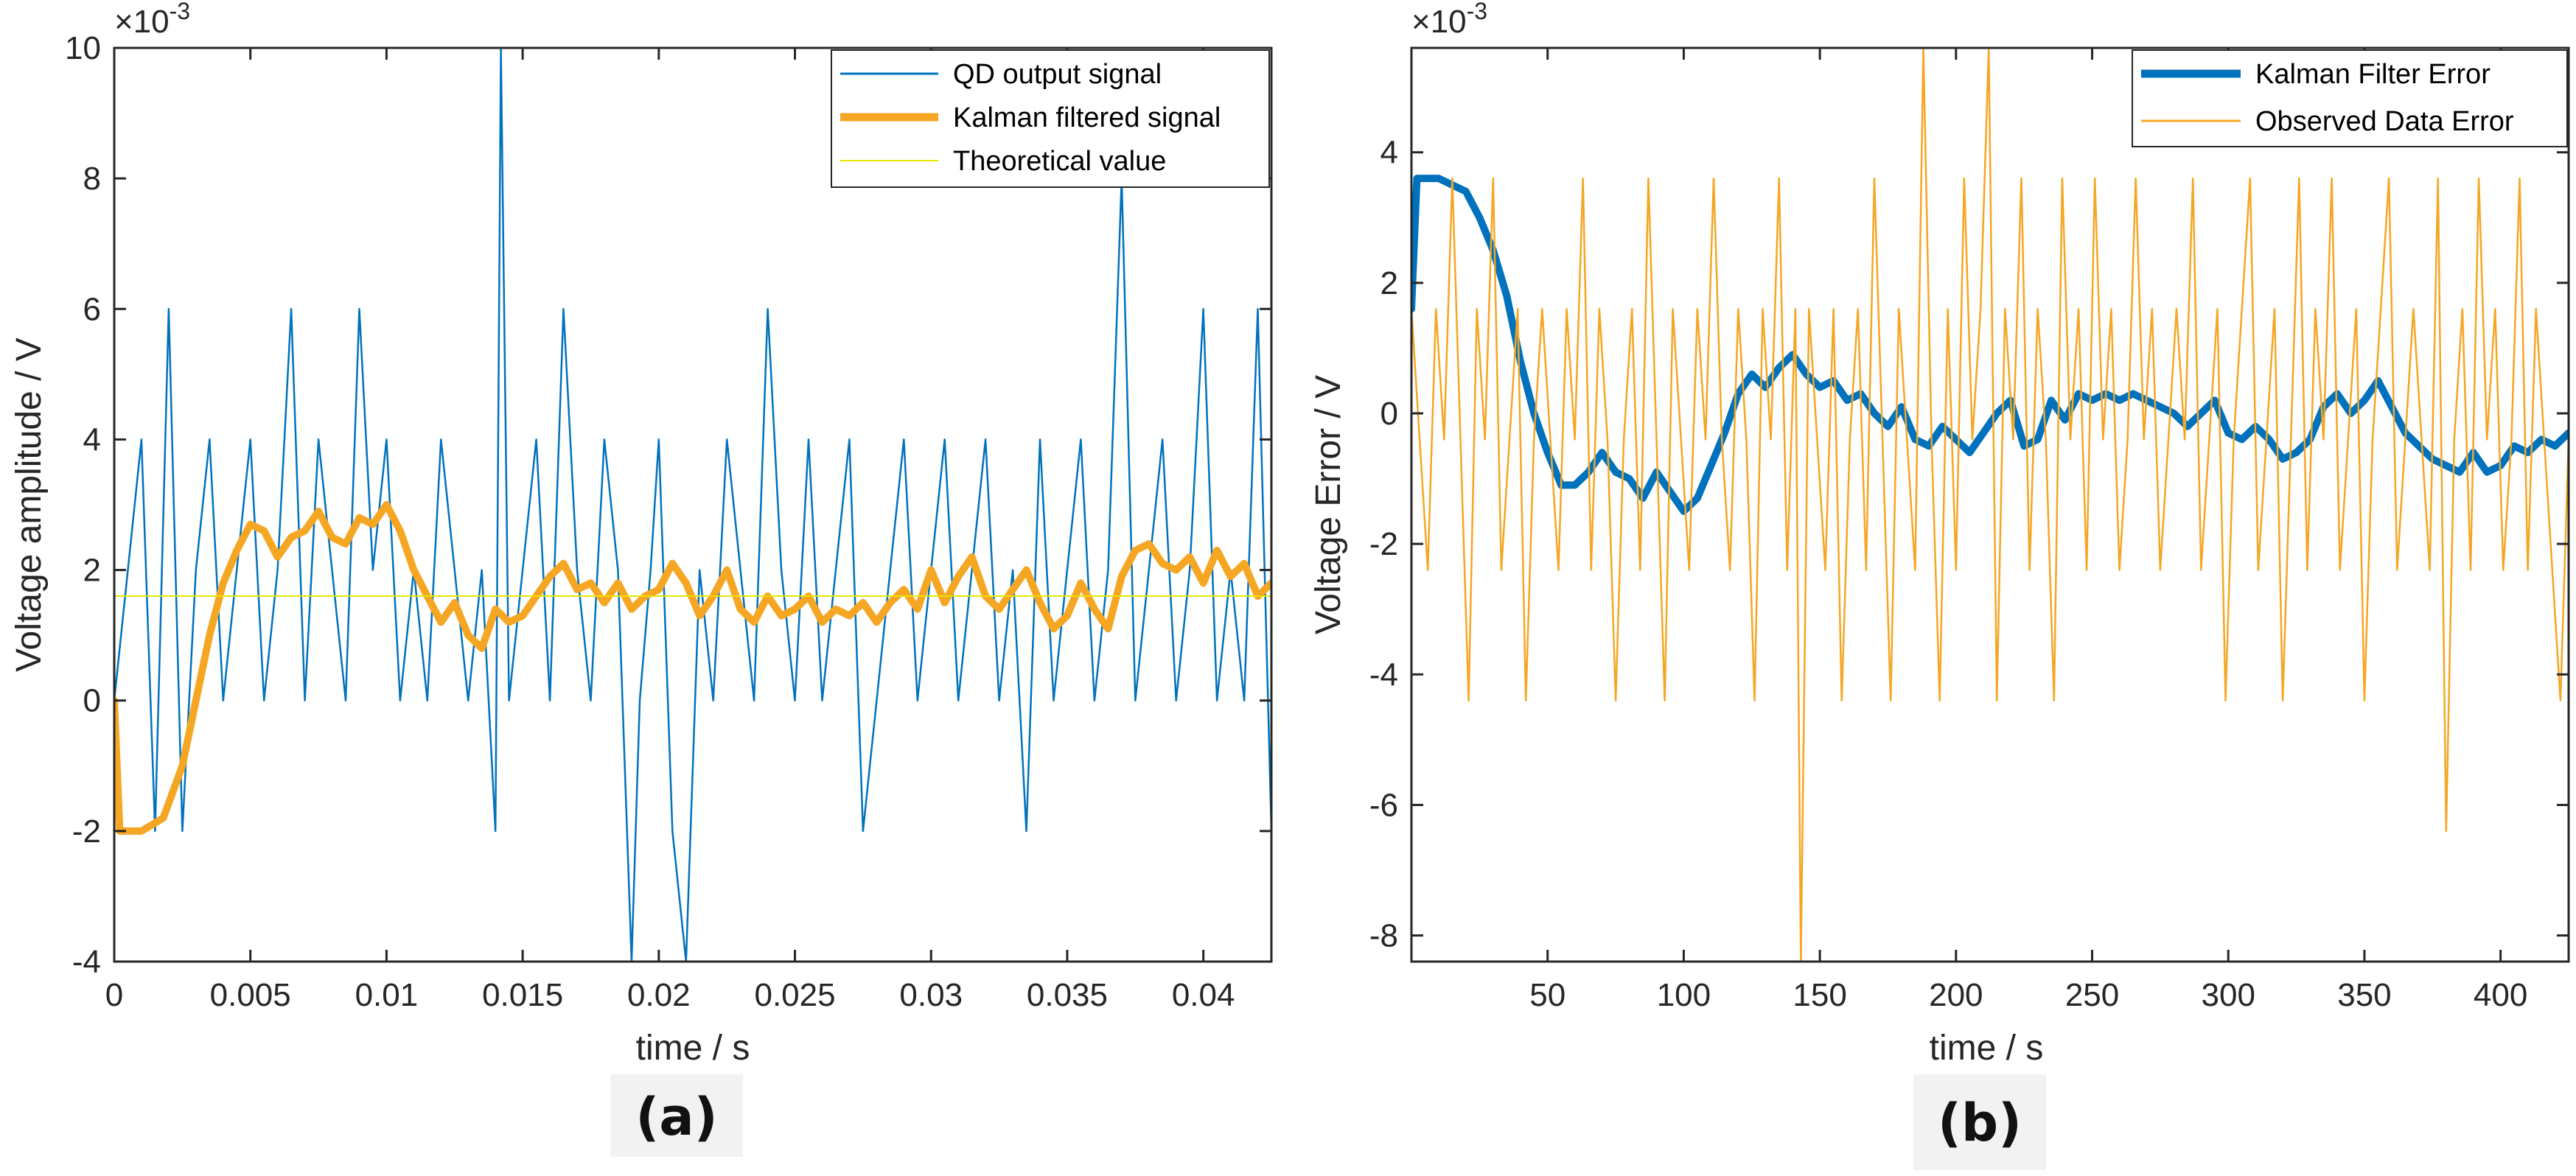 This screenshot has height=1176, width=2576. I want to click on x-axis-label-a: time / s, so click(693, 1048).